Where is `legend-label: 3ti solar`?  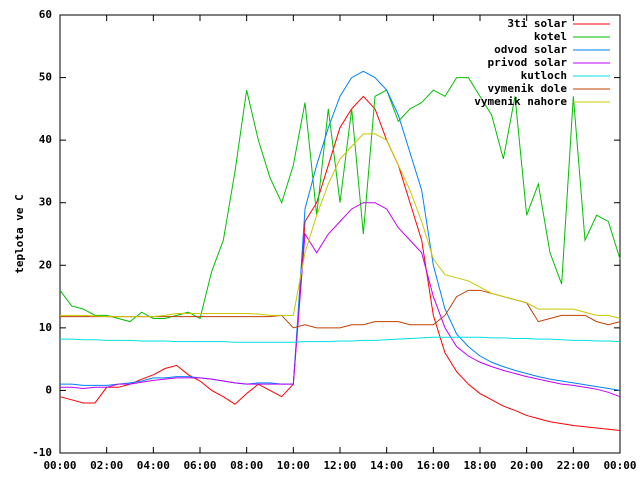
legend-label: 3ti solar is located at coordinates (537, 23).